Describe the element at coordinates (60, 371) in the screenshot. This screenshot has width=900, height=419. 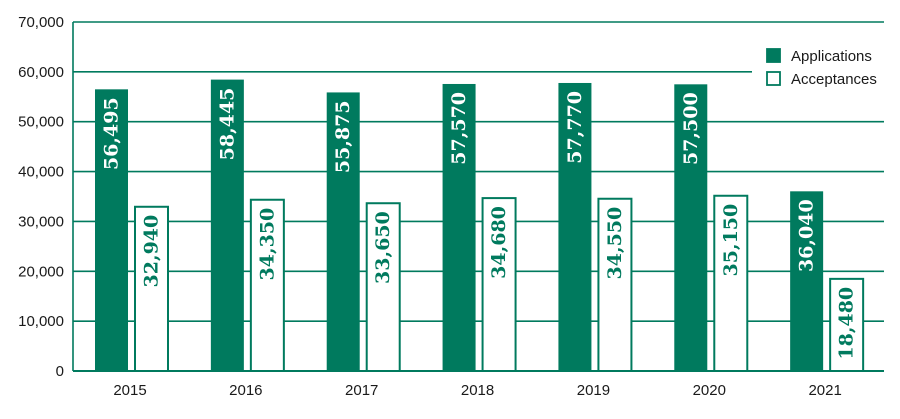
I see `y-tick-label: 0` at that location.